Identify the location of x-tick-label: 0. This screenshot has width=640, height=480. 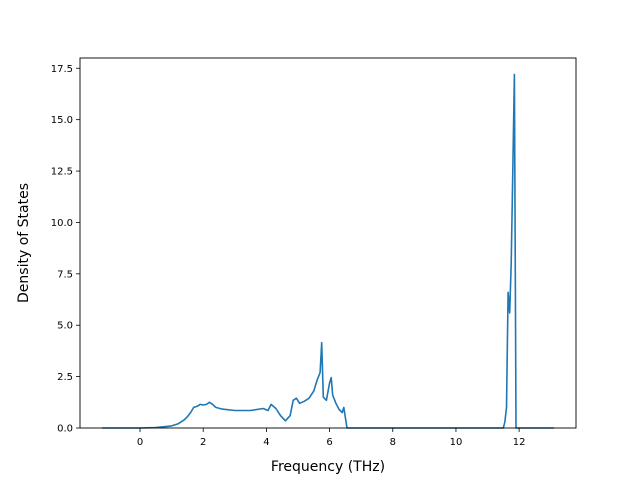
(140, 442).